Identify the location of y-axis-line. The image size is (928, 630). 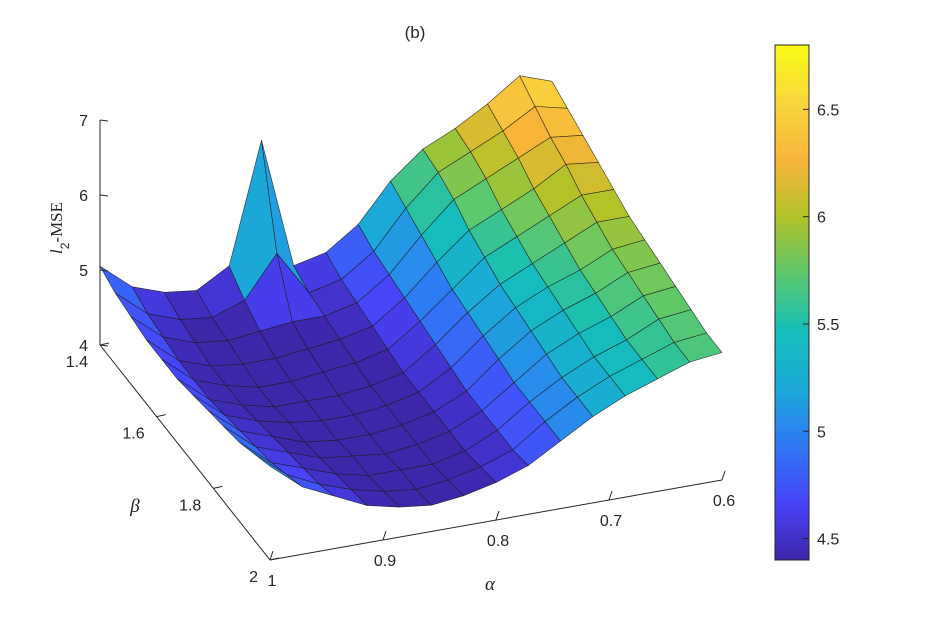
(185, 452).